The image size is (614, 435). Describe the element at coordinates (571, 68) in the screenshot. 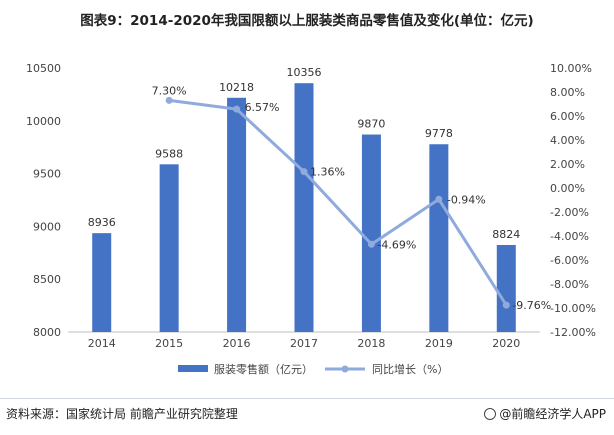

I see `y-right-tick-label: 10.00%` at that location.